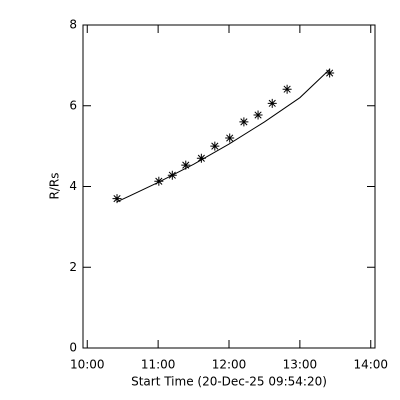  Describe the element at coordinates (73, 186) in the screenshot. I see `y-tick-label: 4` at that location.